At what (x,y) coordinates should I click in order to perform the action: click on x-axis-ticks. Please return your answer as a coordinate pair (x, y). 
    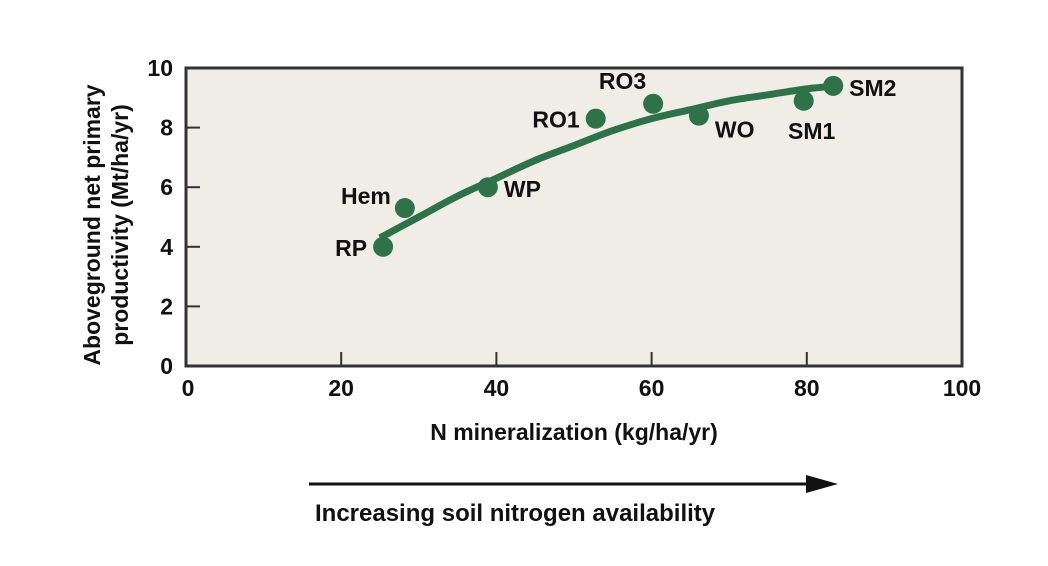
    Looking at the image, I should click on (574, 359).